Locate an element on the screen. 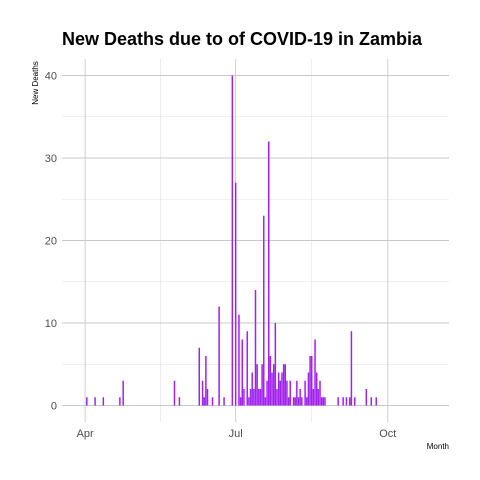  y-tick-label: 20 is located at coordinates (51, 242).